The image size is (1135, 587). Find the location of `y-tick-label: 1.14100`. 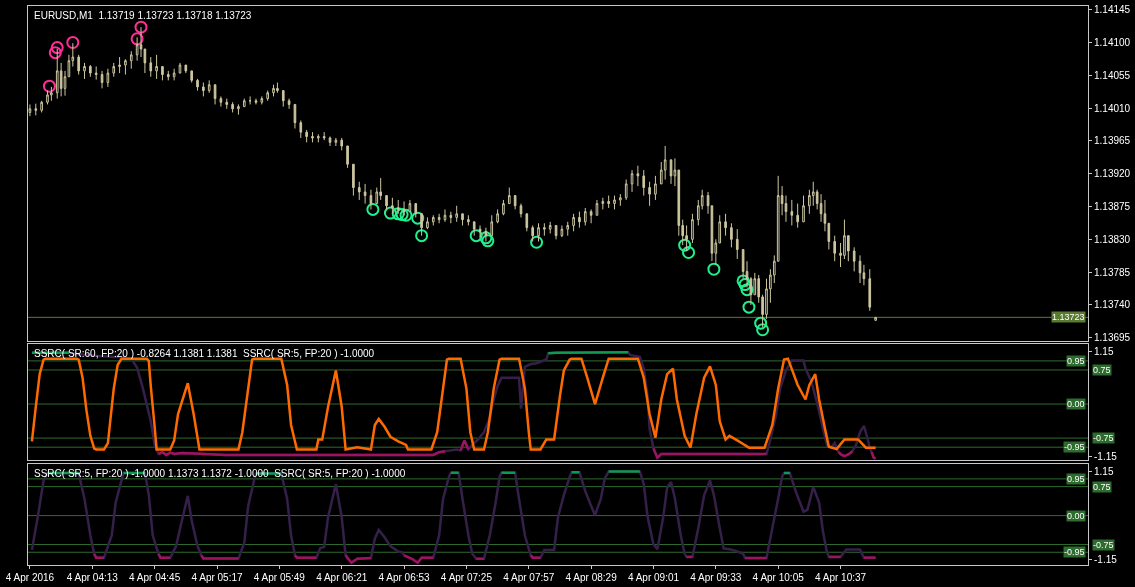

y-tick-label: 1.14100 is located at coordinates (1112, 42).